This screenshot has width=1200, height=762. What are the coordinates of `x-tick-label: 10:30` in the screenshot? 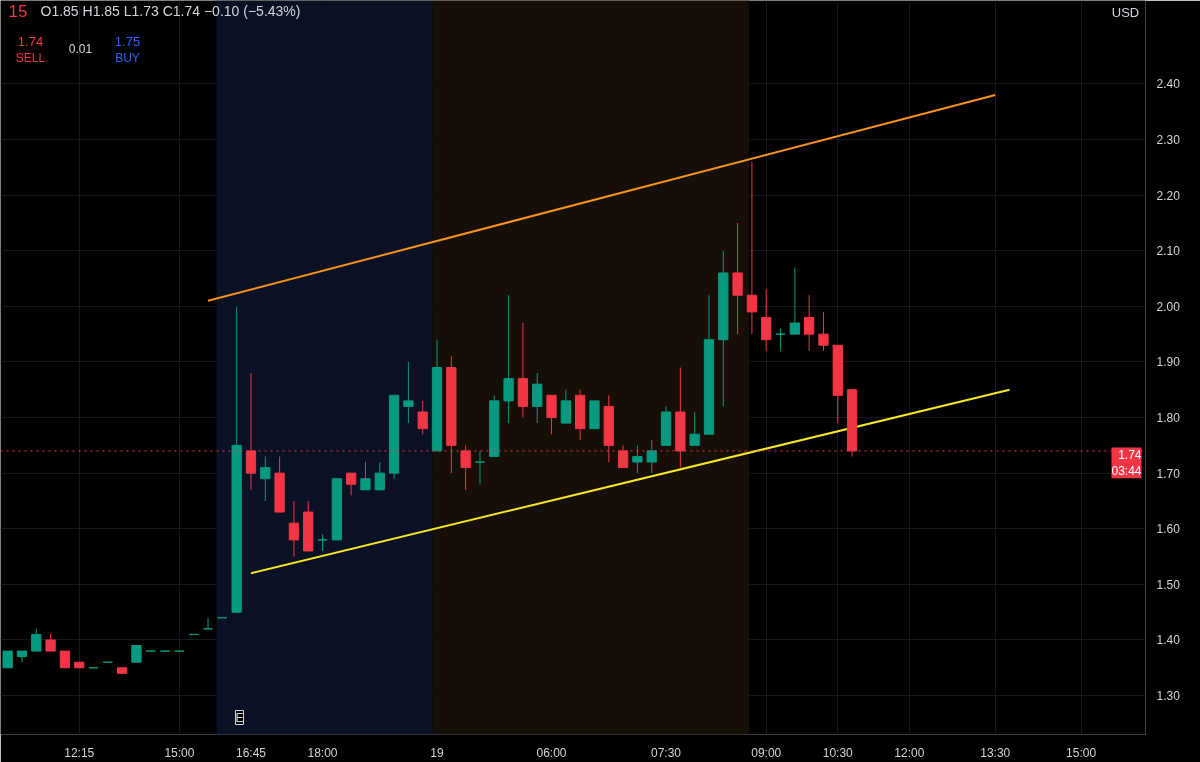 It's located at (838, 752).